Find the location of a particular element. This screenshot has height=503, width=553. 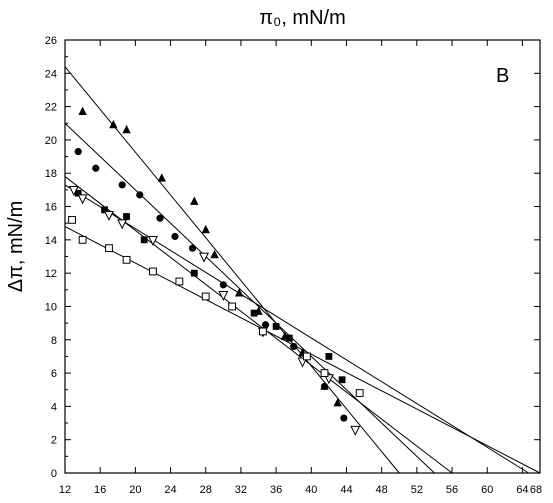

x-axis-title: π₀, mN/m is located at coordinates (302, 18).